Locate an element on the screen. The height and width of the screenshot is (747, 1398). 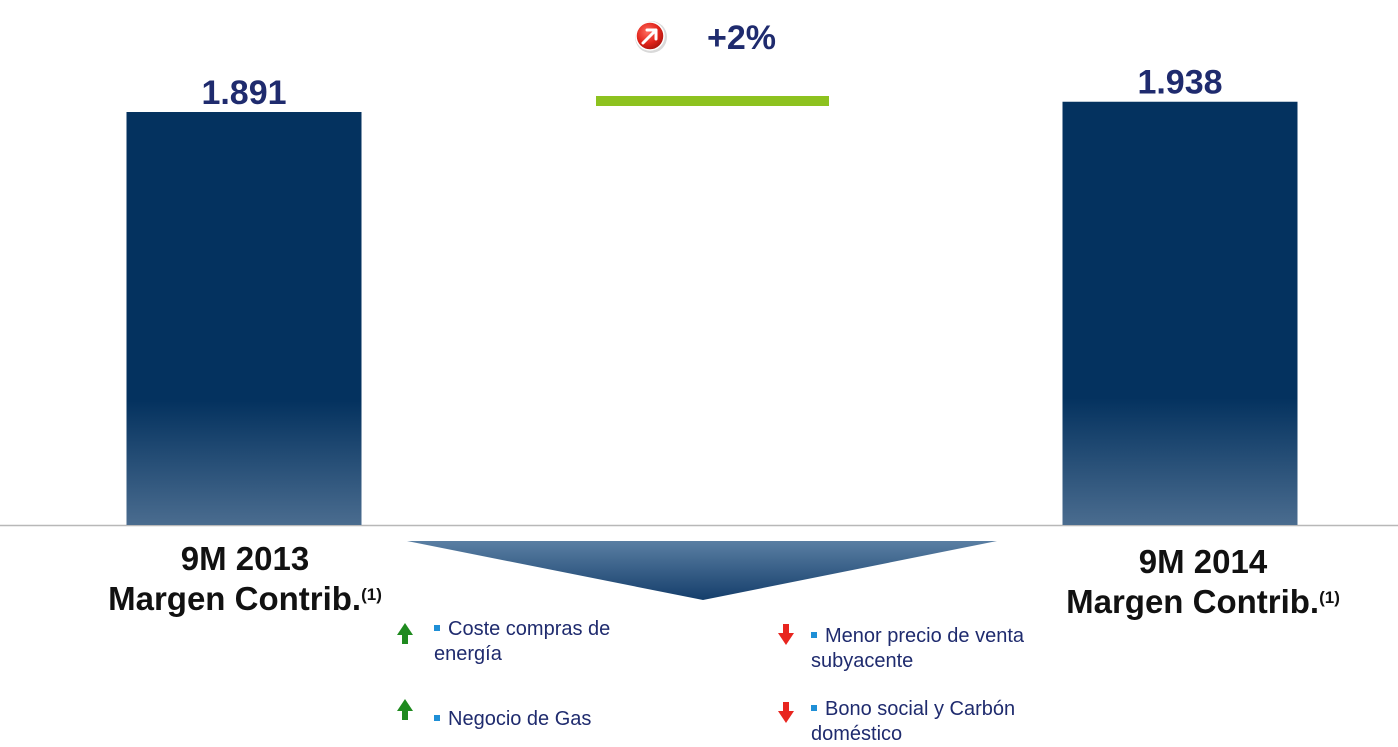
category-line1: 9M 2013 is located at coordinates (245, 558).